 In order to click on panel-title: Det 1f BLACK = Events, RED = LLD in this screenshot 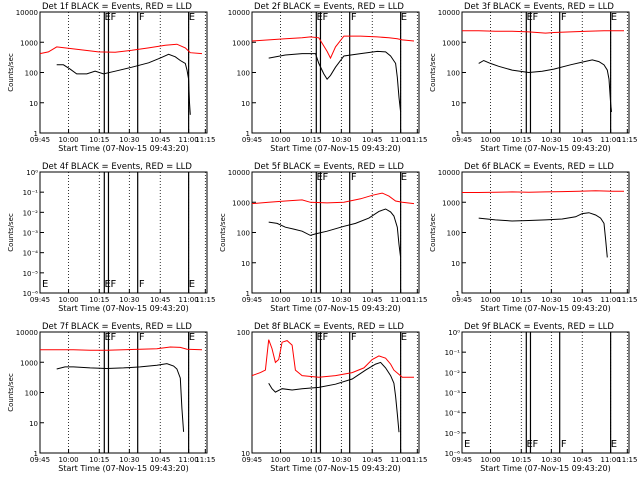, I will do `click(117, 7)`.